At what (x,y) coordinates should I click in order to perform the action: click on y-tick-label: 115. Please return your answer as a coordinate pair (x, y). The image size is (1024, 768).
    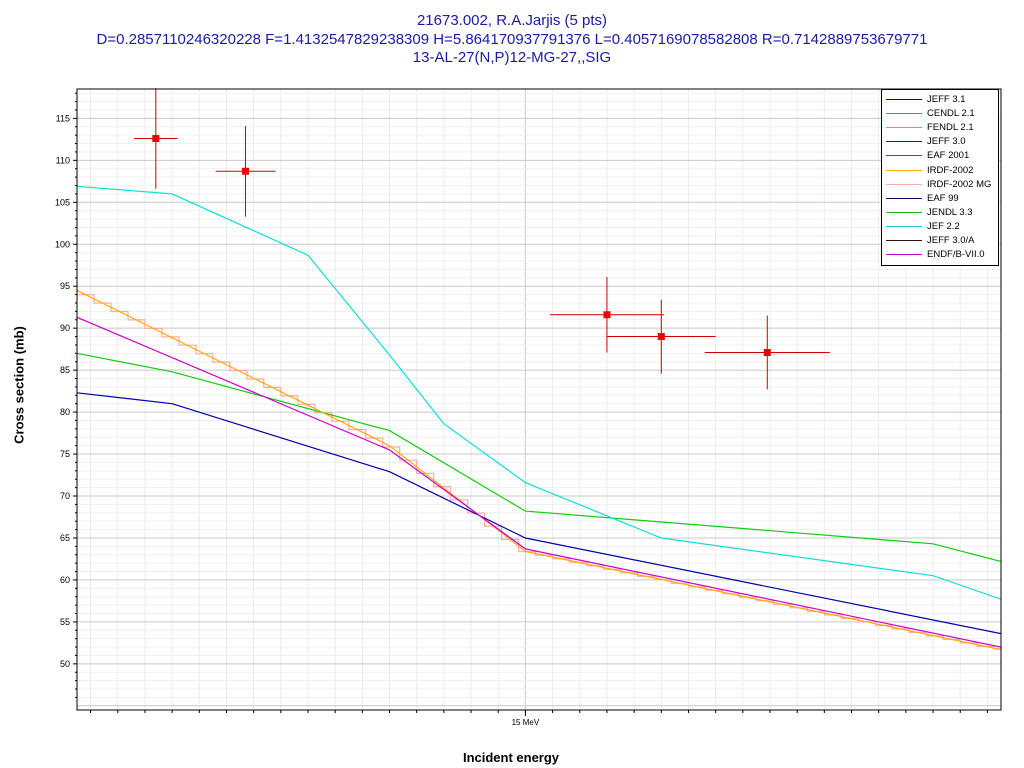
    Looking at the image, I should click on (63, 118).